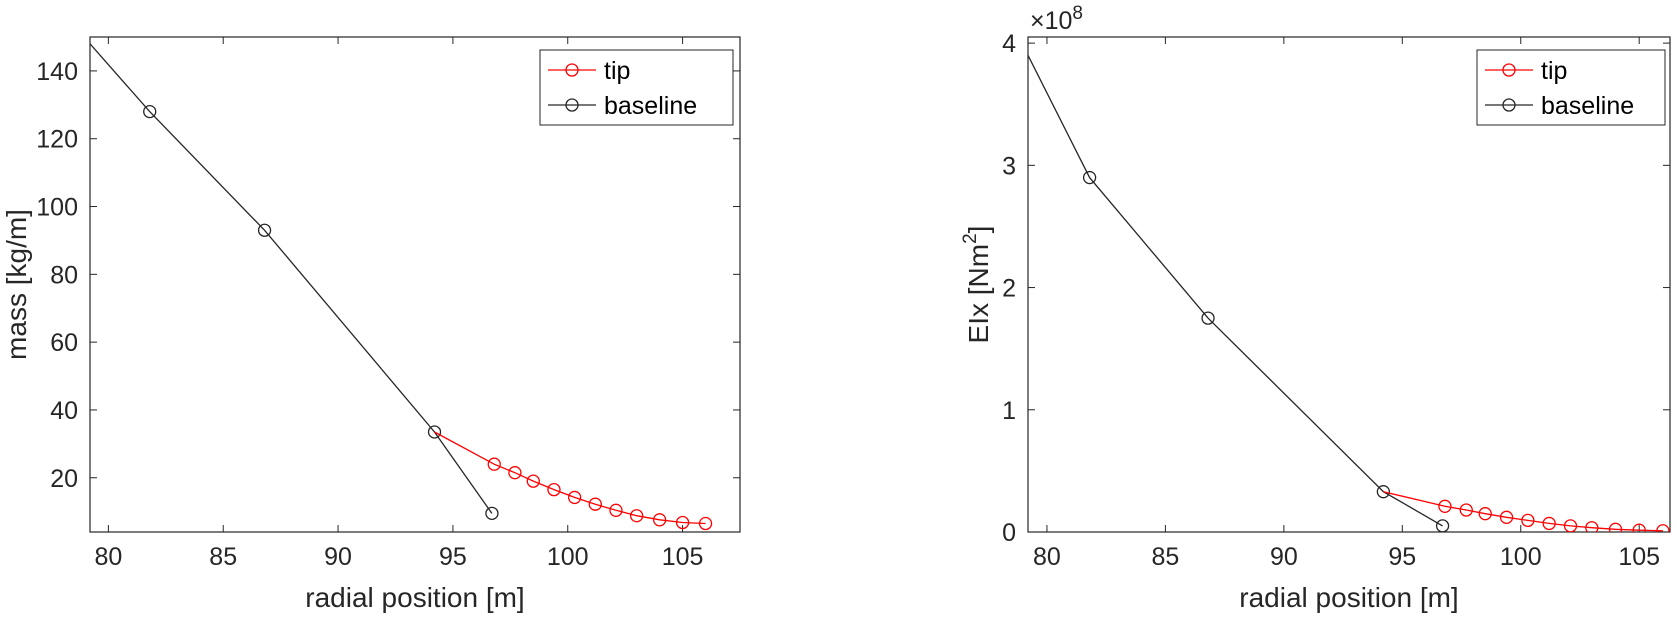  What do you see at coordinates (64, 343) in the screenshot?
I see `y-tick-label: 60` at bounding box center [64, 343].